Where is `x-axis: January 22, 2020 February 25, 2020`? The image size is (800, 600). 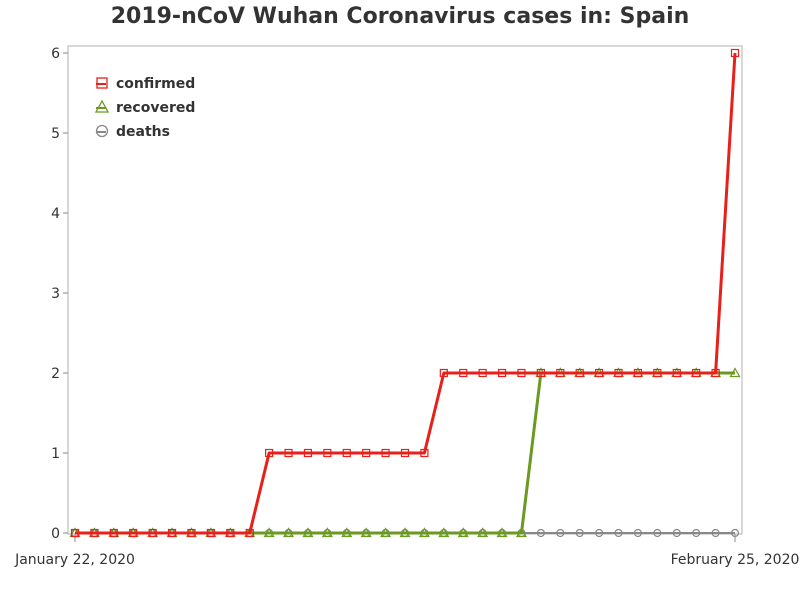
x-axis: January 22, 2020 February 25, 2020 is located at coordinates (406, 551).